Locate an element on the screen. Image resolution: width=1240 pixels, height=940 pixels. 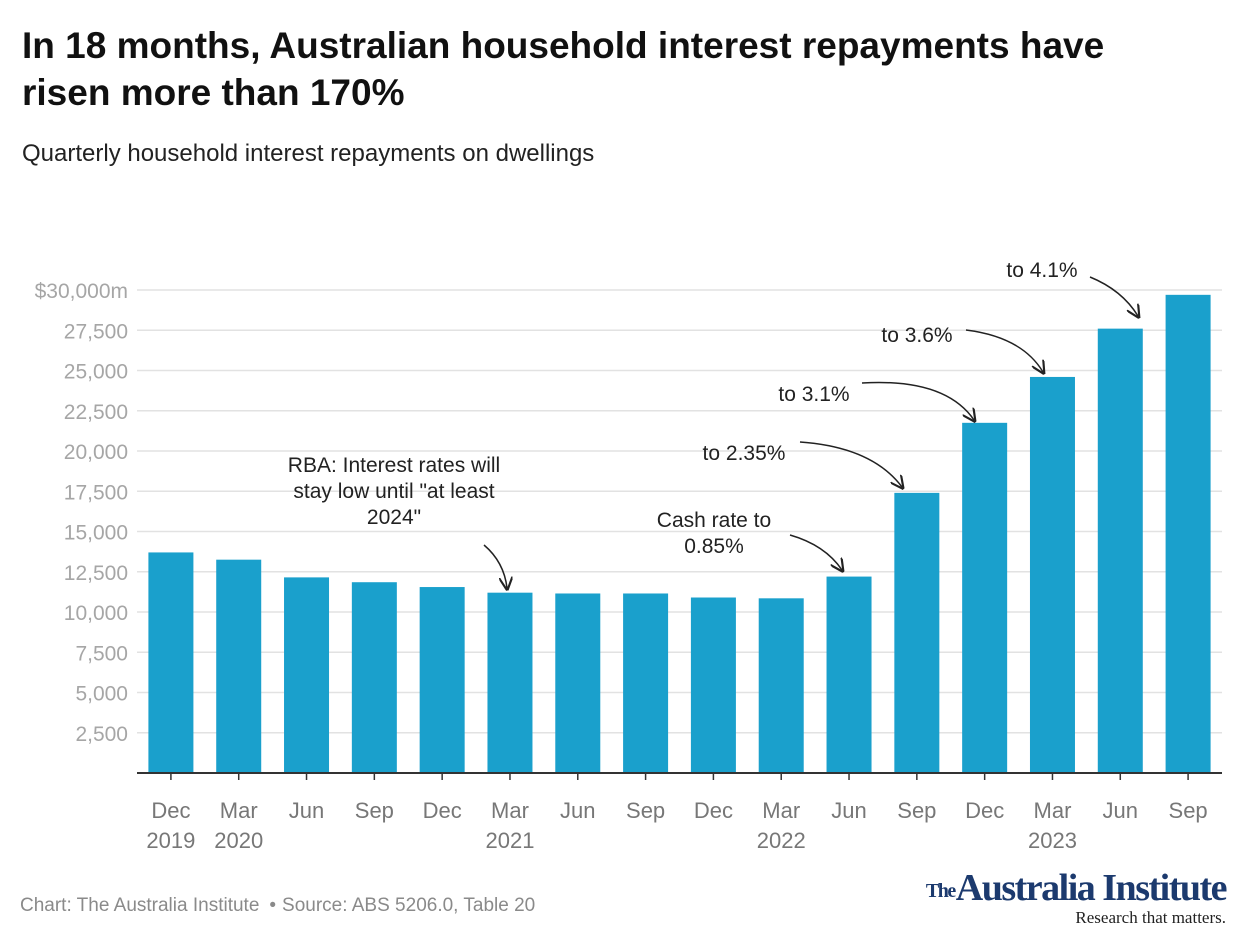
annotation-text: 0.85% is located at coordinates (714, 546).